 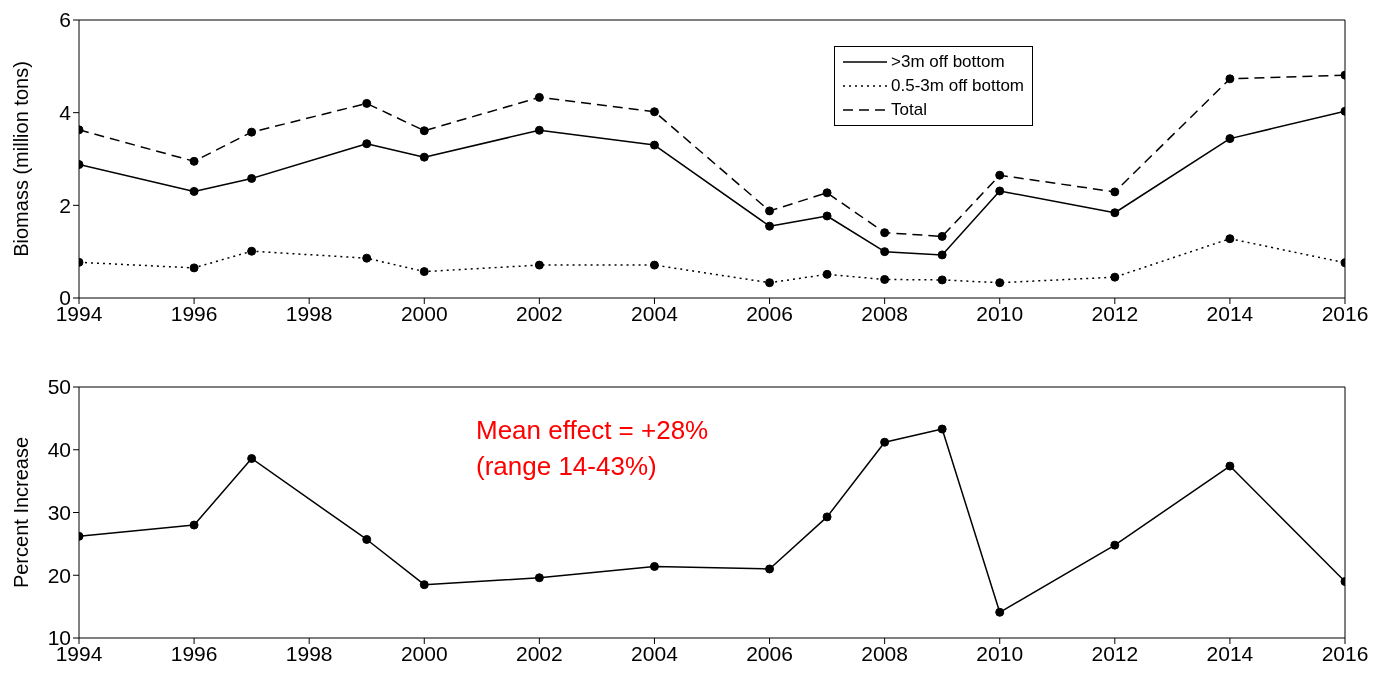 I want to click on legend-label: >3m off bottom, so click(x=948, y=62).